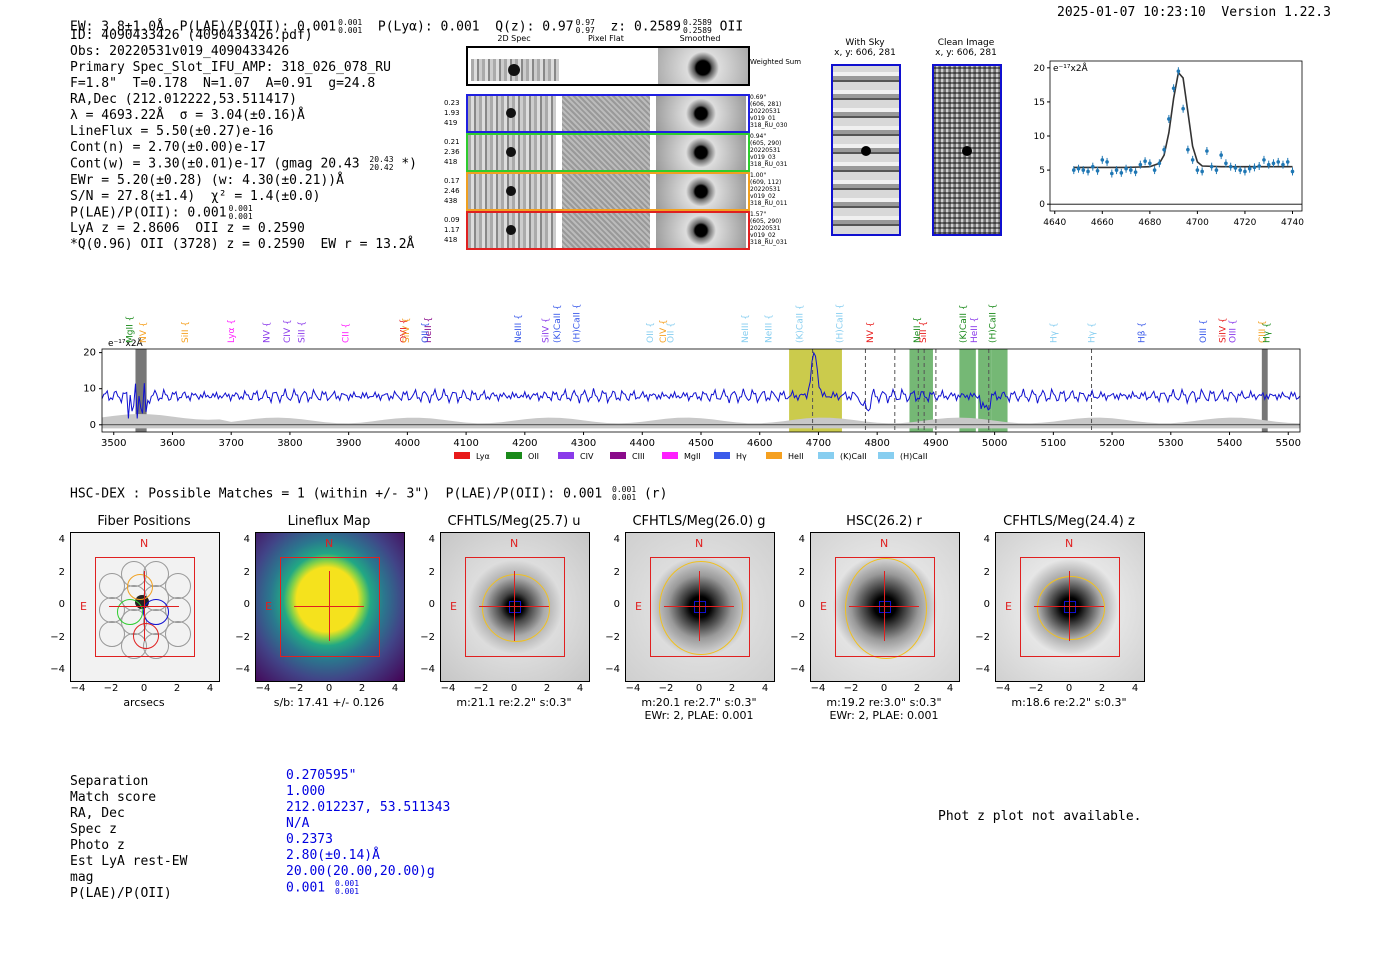 The height and width of the screenshot is (953, 1400). Describe the element at coordinates (113, 797) in the screenshot. I see `match-label: Match score` at that location.